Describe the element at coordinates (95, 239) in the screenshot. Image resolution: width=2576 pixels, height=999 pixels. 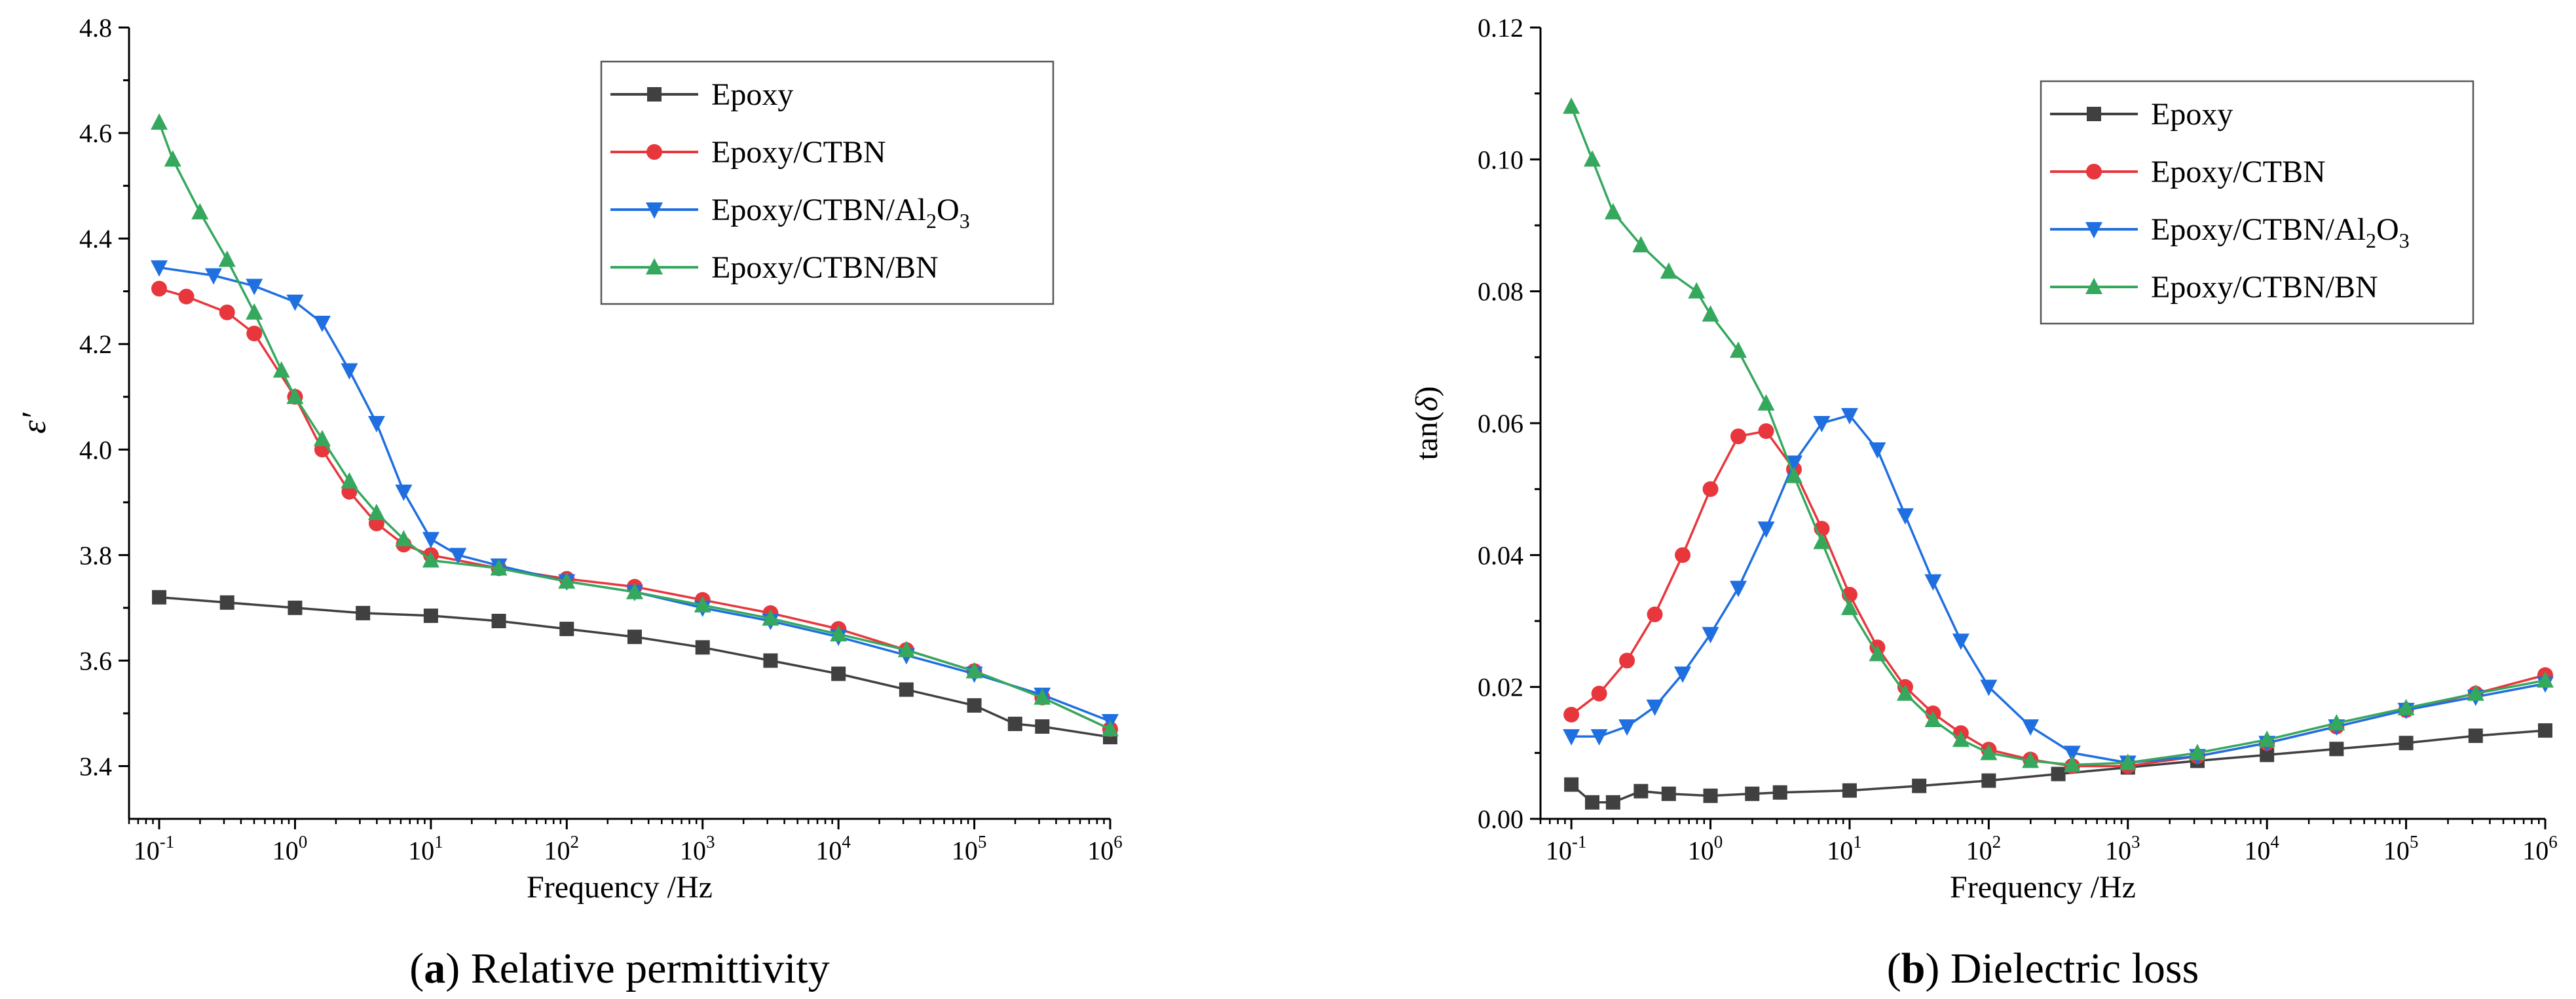
I see `y-tick-label: 4.4` at that location.